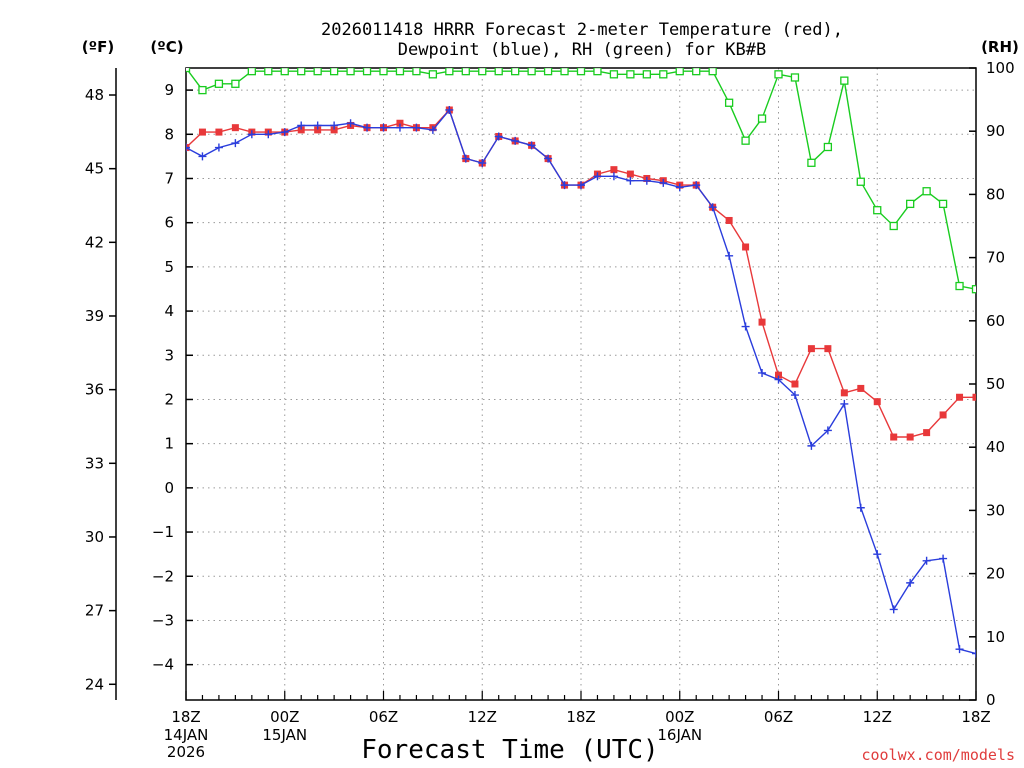 The width and height of the screenshot is (1024, 768). I want to click on celsius-tick-label: 0, so click(169, 488).